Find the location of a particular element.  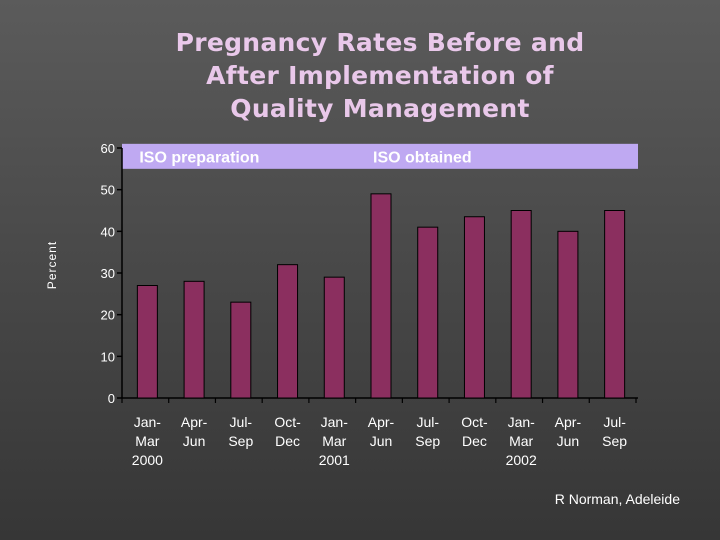

iso-band is located at coordinates (380, 156).